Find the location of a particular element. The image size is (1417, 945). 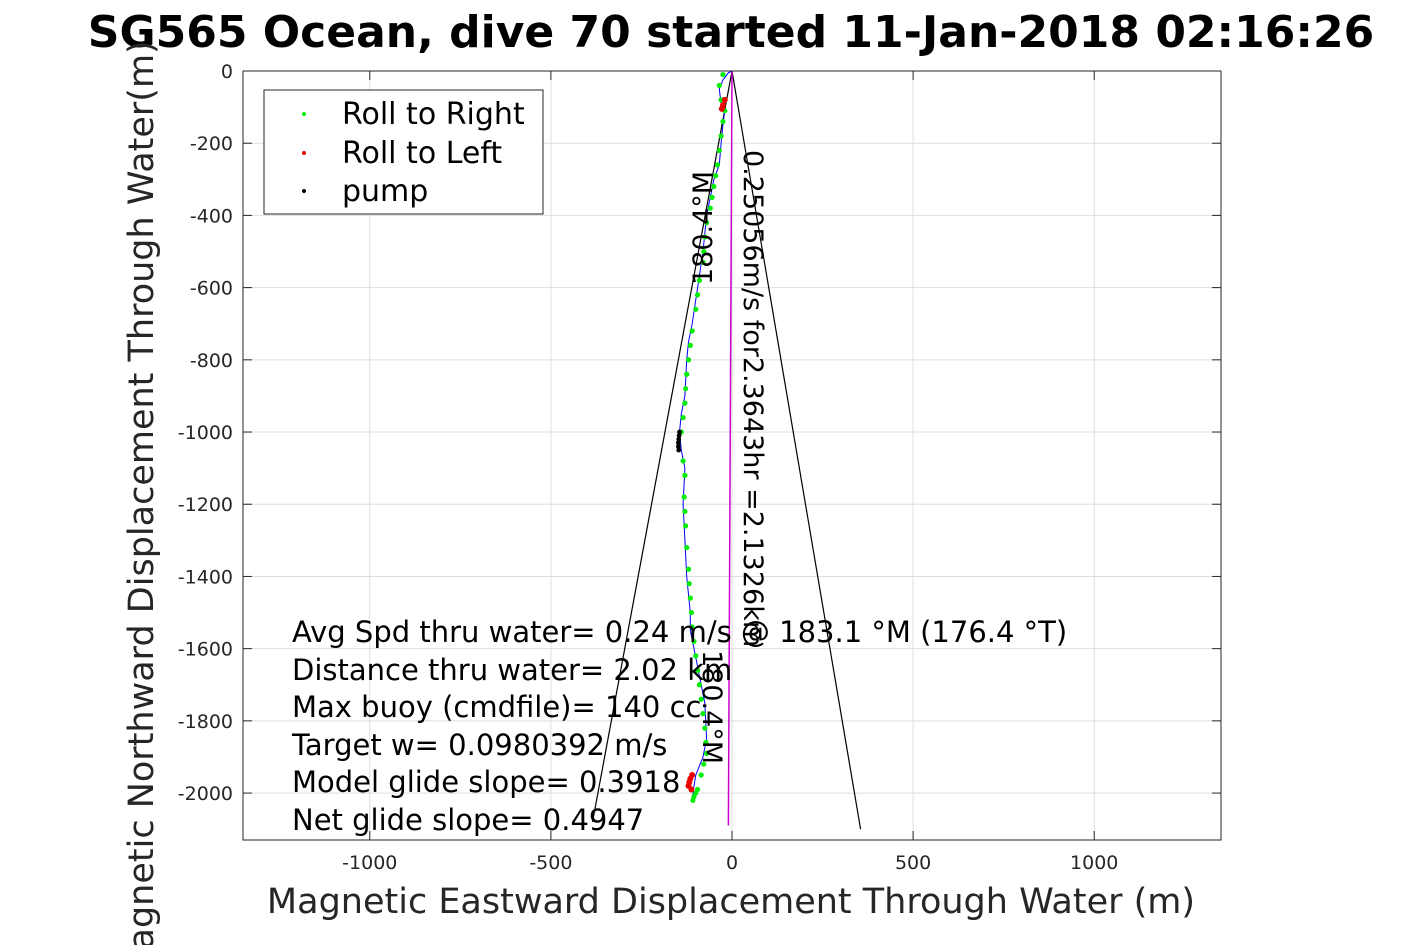

legend-marker-pump is located at coordinates (304, 191).